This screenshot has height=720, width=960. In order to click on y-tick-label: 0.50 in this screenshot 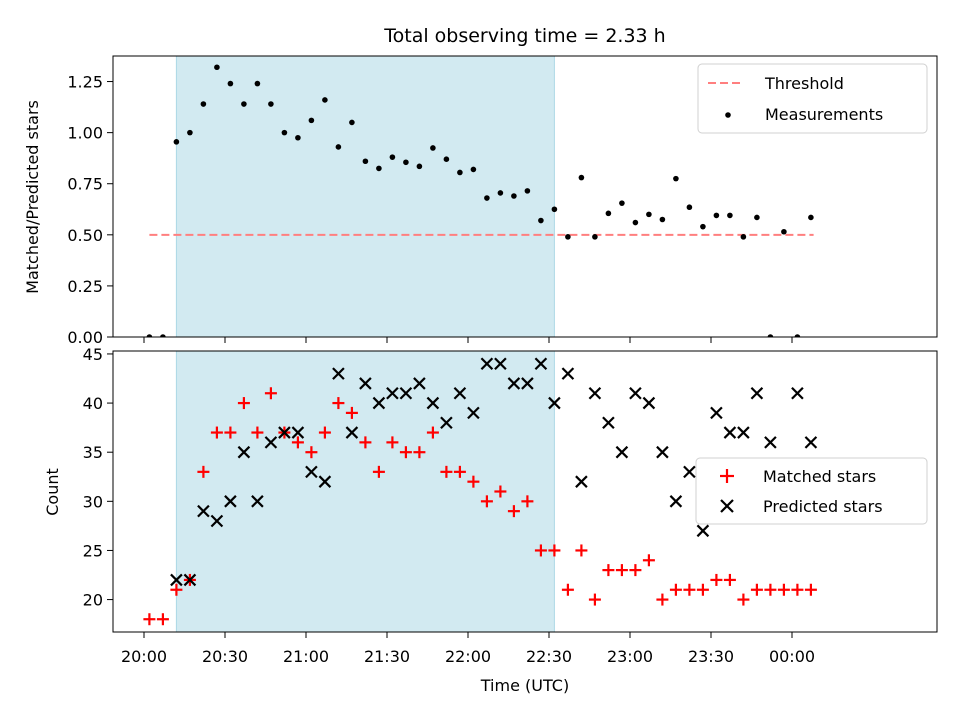, I will do `click(85, 235)`.